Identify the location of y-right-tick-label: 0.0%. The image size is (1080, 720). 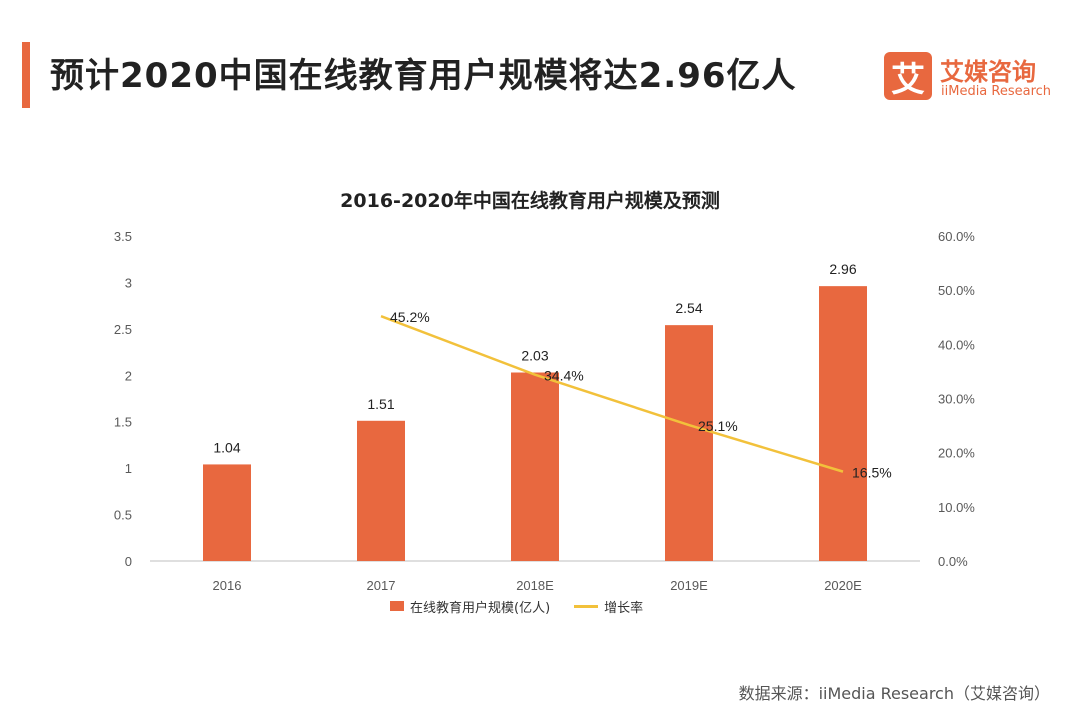
(953, 561).